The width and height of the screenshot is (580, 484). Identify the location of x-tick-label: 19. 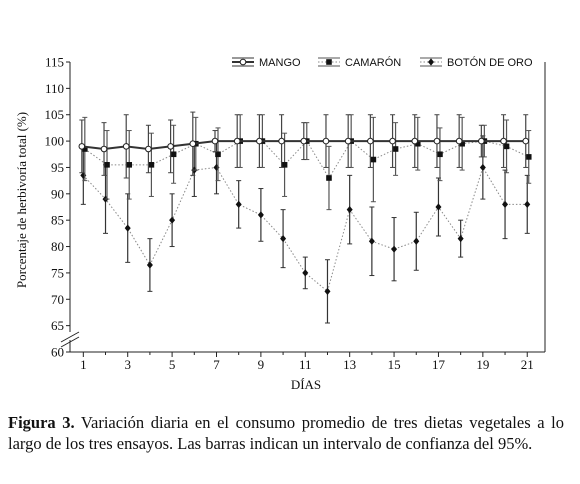
(482, 364).